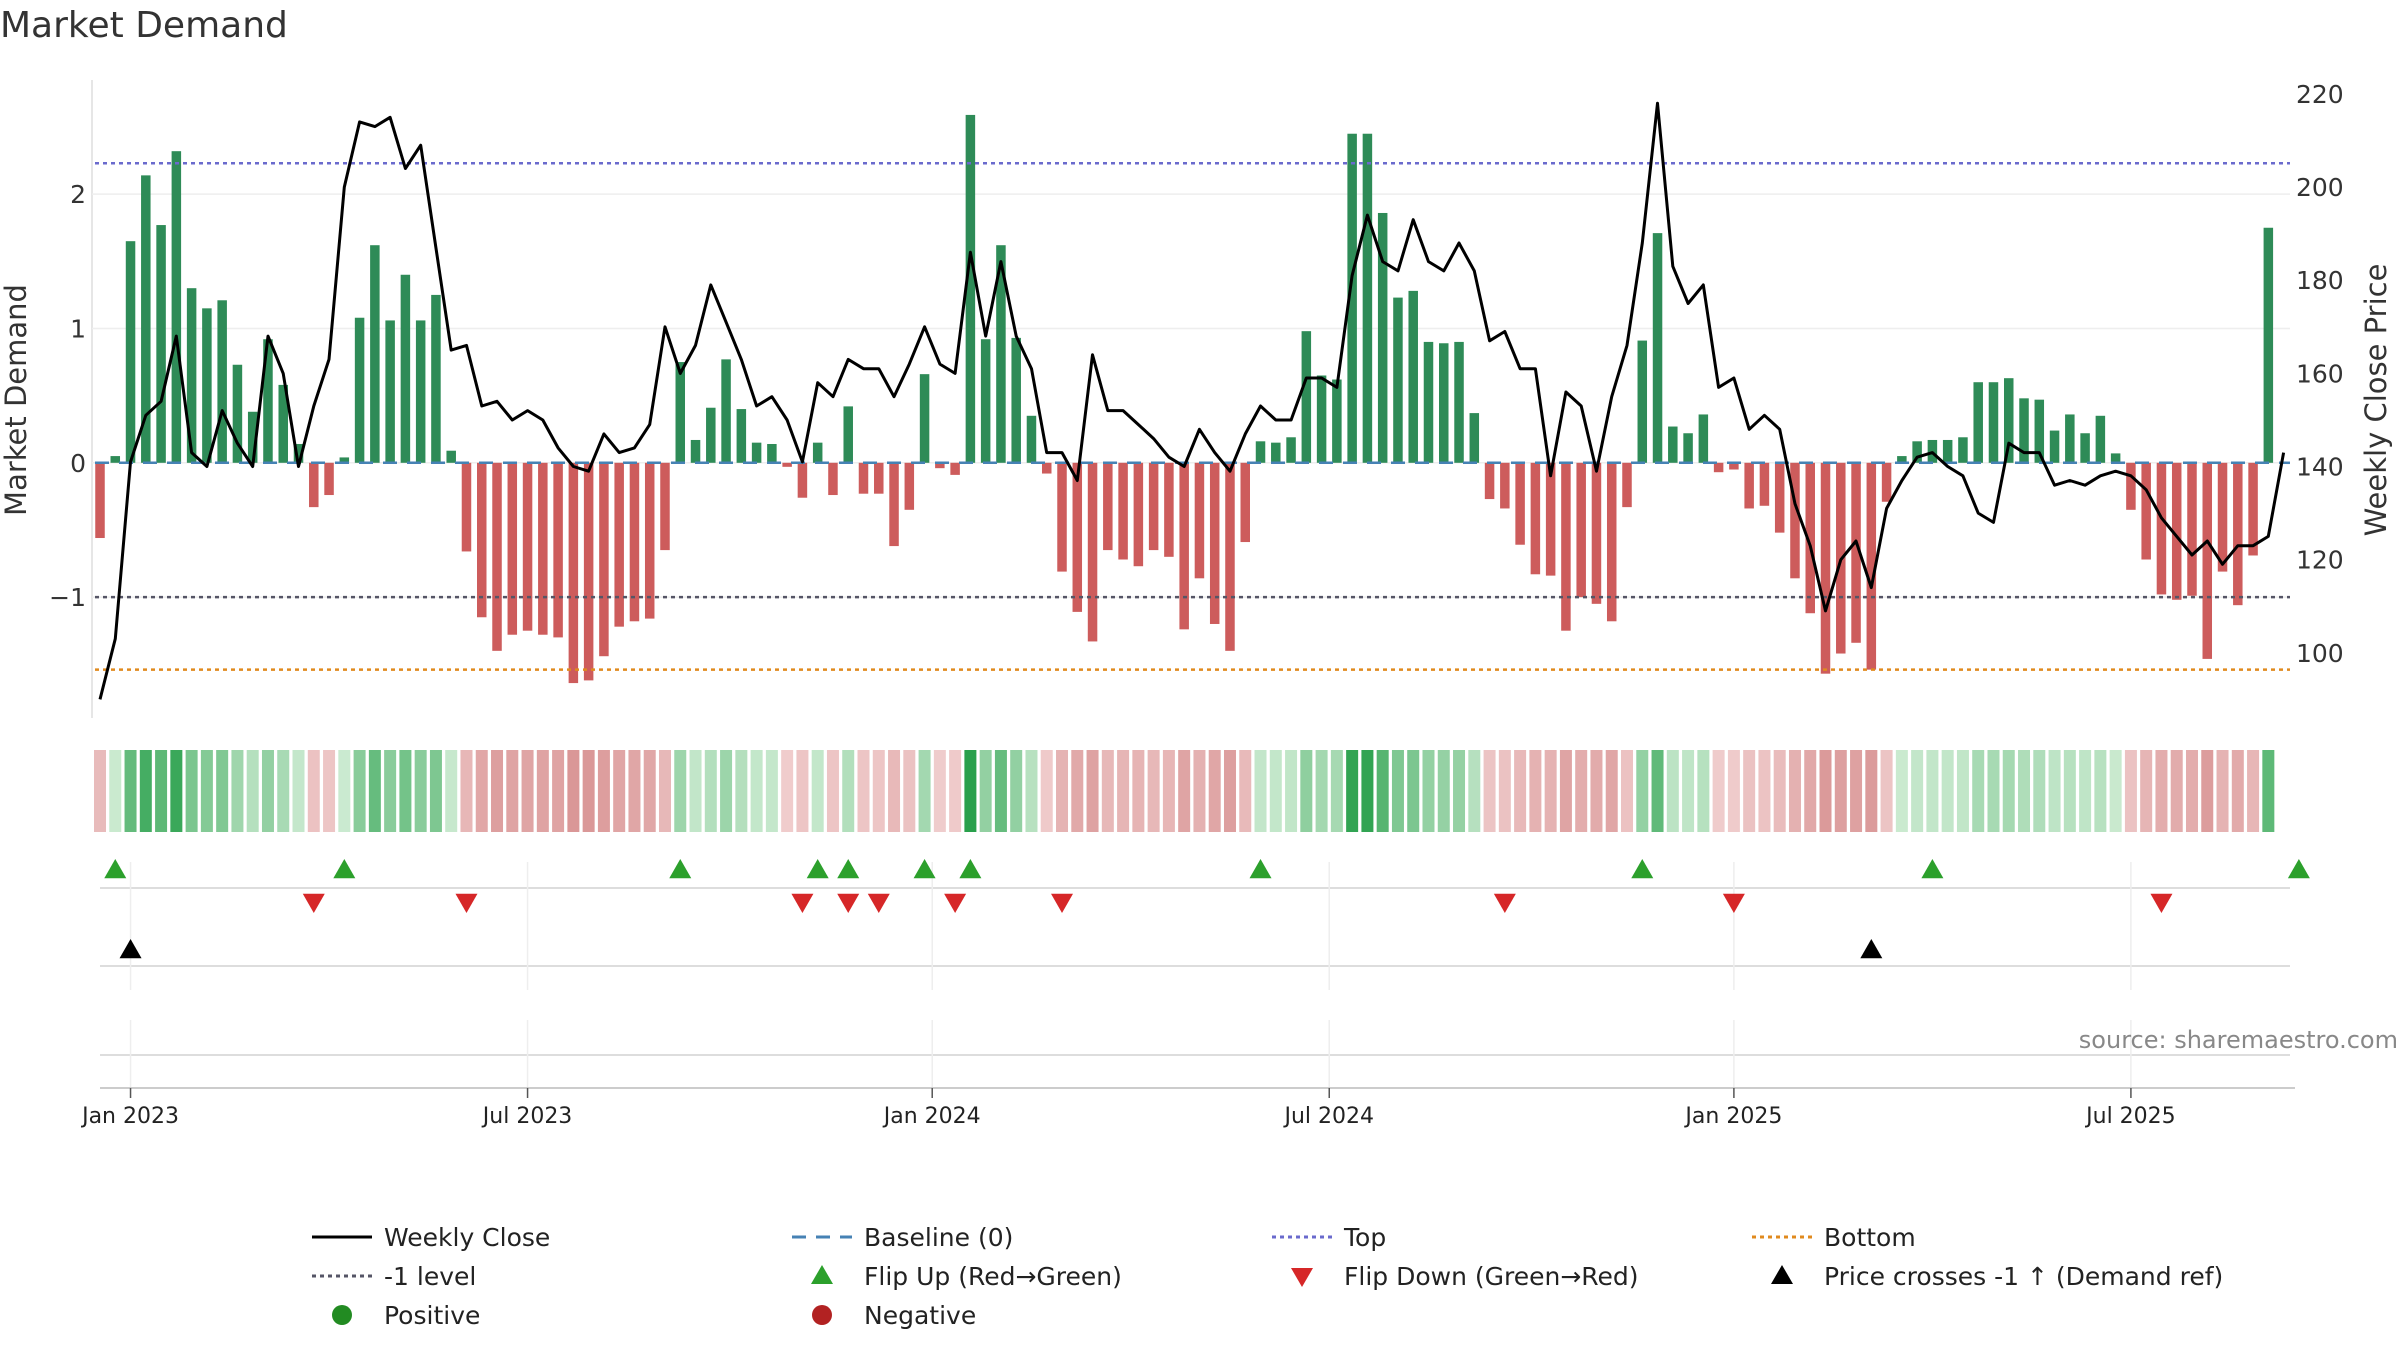  I want to click on legend-label-top: Top, so click(1364, 1237).